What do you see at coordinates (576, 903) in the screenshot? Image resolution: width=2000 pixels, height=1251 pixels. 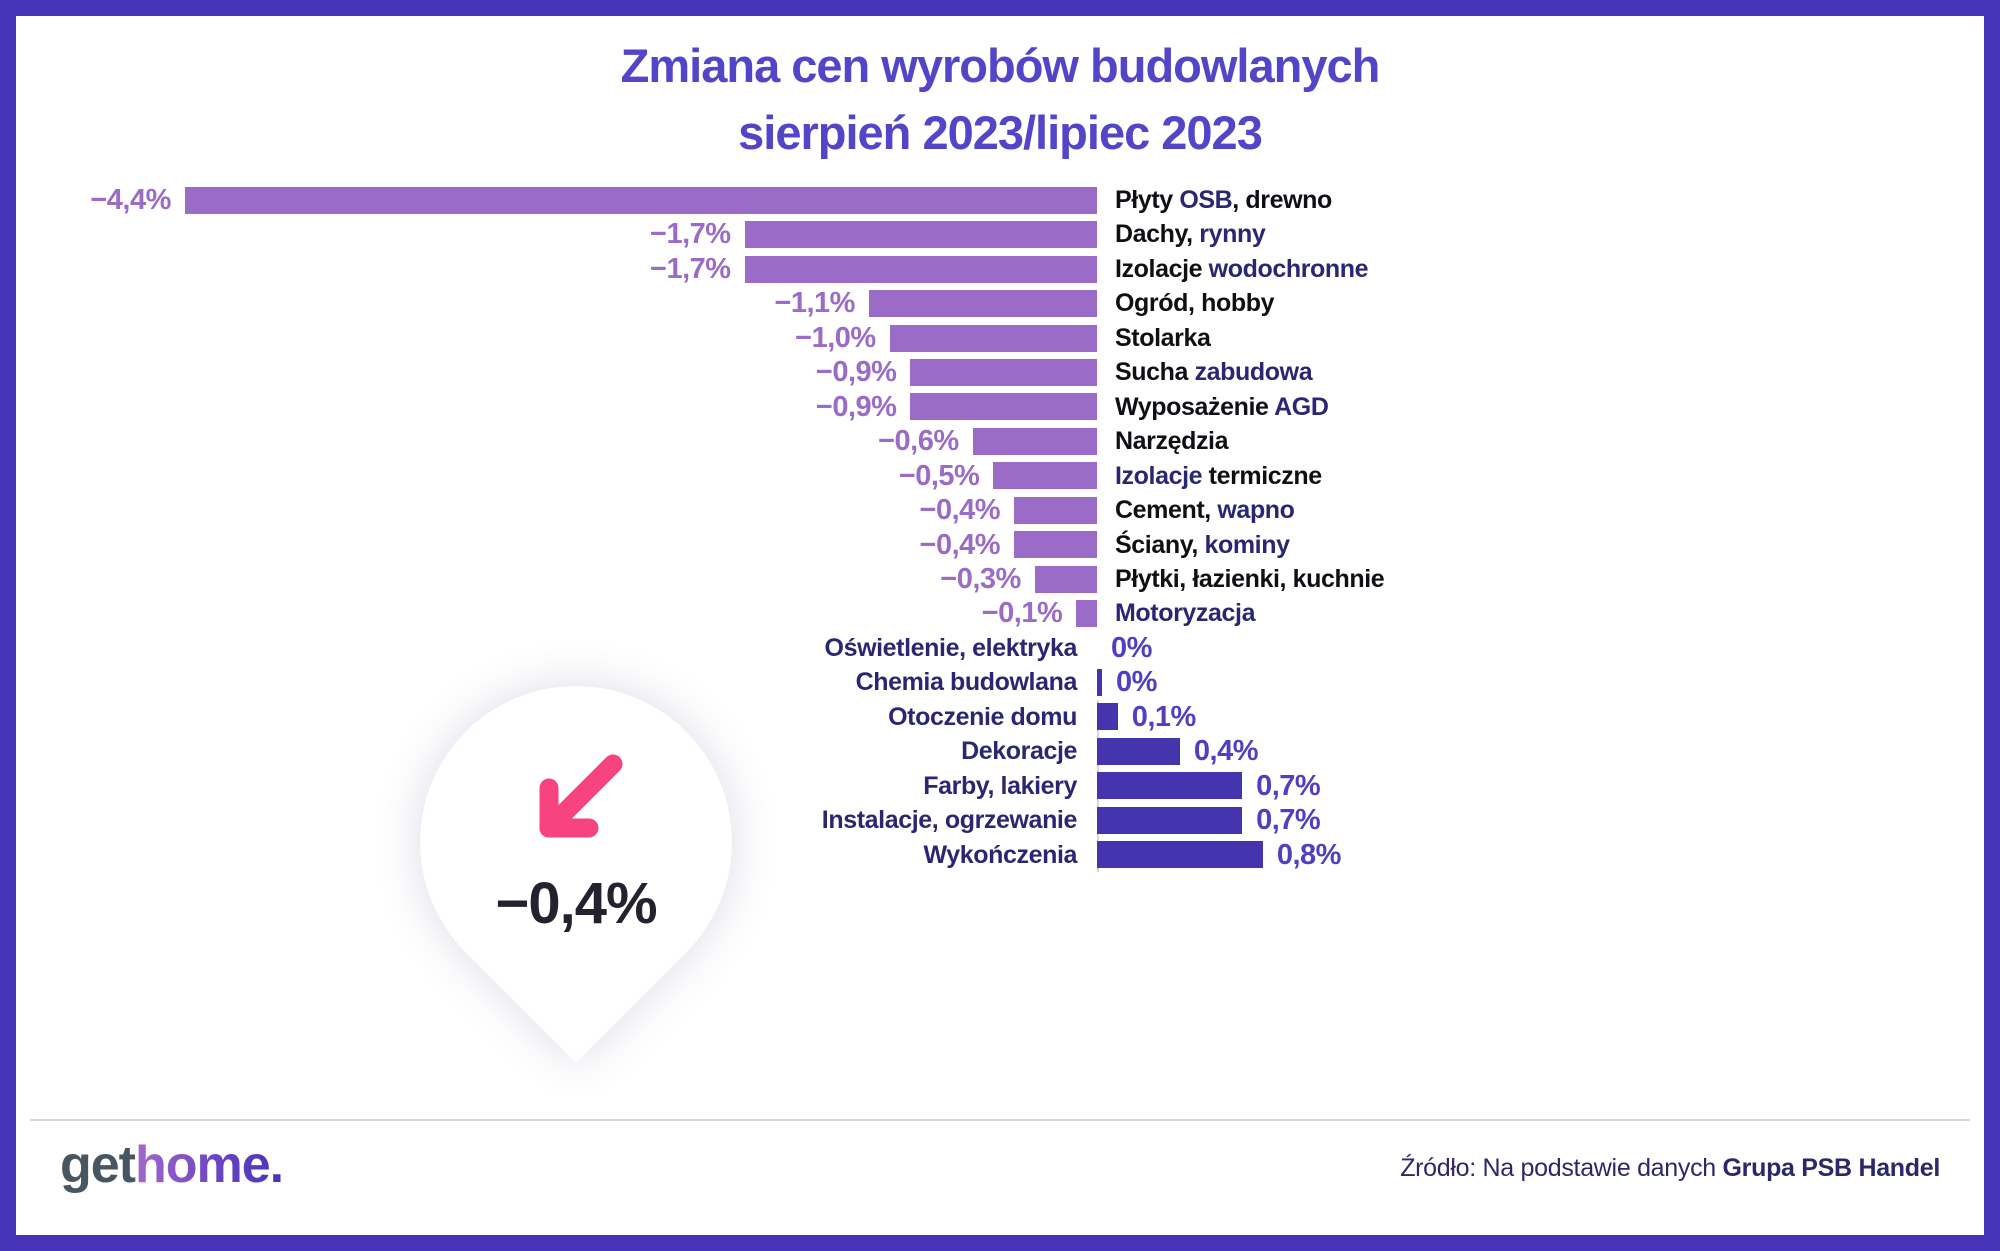 I see `summary-value: −0,4%` at bounding box center [576, 903].